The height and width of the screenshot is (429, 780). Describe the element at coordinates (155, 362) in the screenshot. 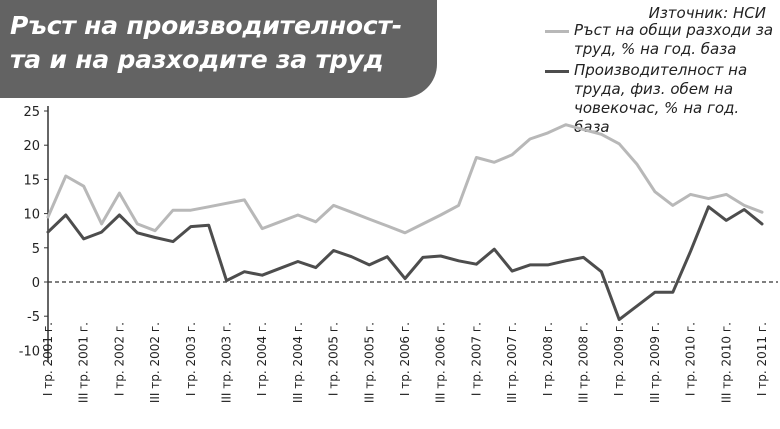

I see `x-tick-label: III тр. 2002 г.` at that location.